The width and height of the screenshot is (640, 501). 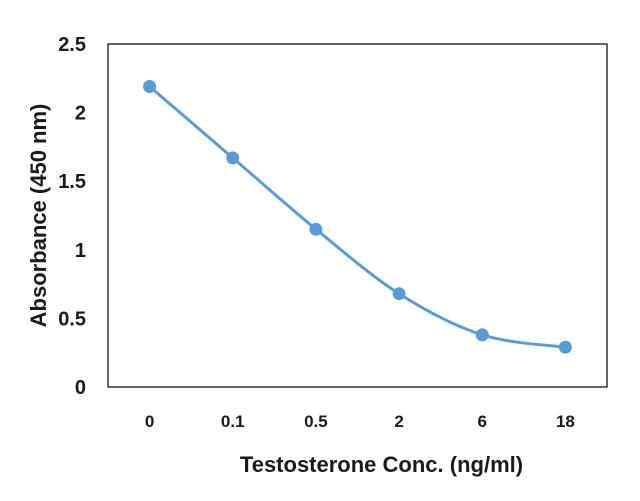 I want to click on x-tick-label: 0.1, so click(x=233, y=421).